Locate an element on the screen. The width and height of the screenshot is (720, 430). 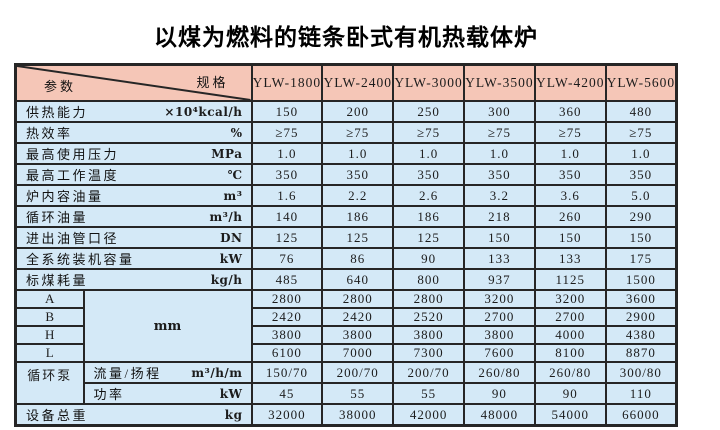
row-unit: ℃ is located at coordinates (235, 174).